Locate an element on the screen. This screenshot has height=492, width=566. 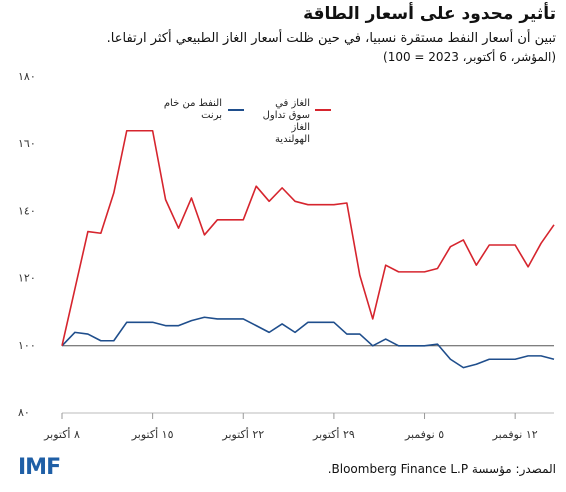
legend-label: النفط من خام برنت is located at coordinates (192, 109).